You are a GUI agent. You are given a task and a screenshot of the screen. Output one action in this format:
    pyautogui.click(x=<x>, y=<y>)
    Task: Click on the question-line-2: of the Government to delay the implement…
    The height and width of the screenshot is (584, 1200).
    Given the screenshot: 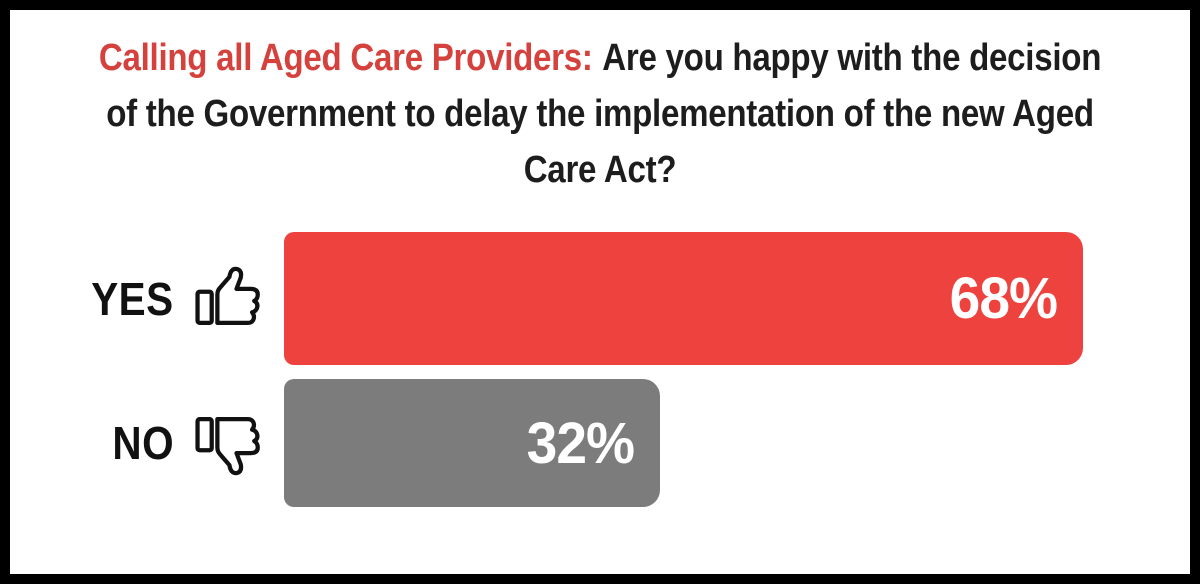 What is the action you would take?
    pyautogui.click(x=600, y=114)
    